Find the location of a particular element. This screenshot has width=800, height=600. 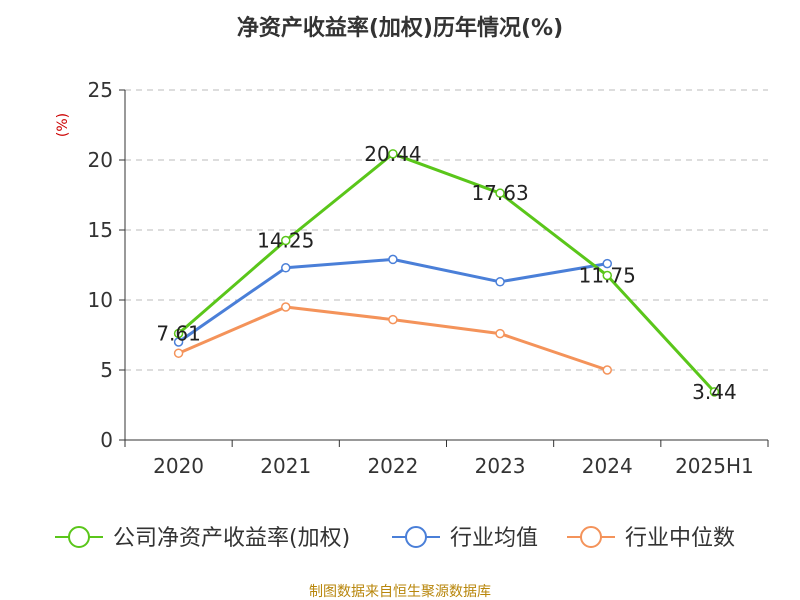

x-tick-label: 2025H1 is located at coordinates (714, 466).